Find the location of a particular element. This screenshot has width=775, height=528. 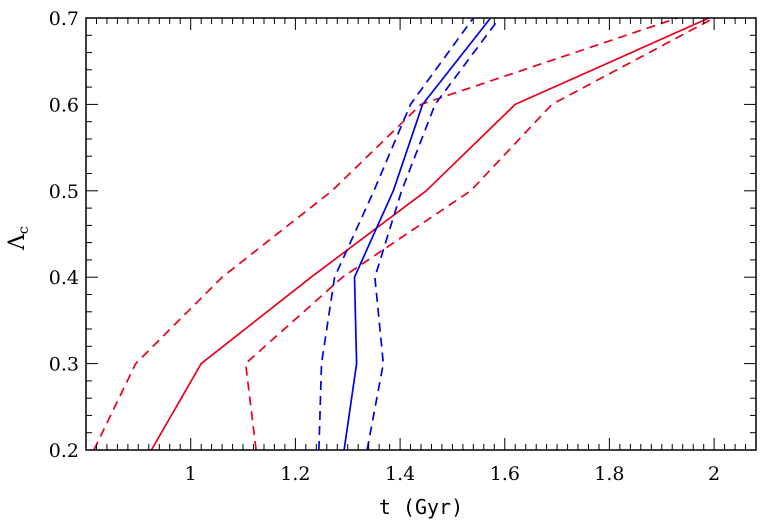

y-tick-label: 0.5 is located at coordinates (64, 192).